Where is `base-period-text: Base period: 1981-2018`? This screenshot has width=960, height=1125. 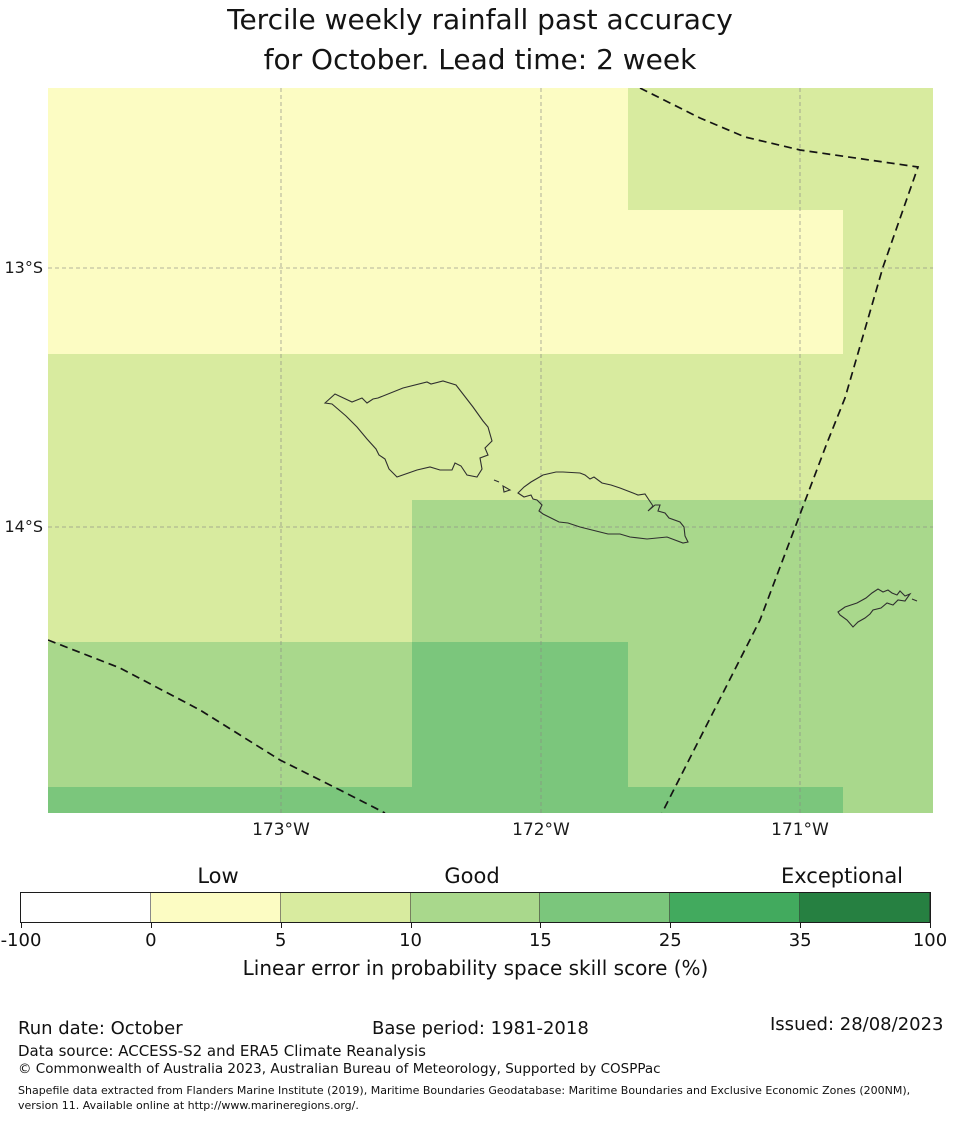 base-period-text: Base period: 1981-2018 is located at coordinates (480, 1028).